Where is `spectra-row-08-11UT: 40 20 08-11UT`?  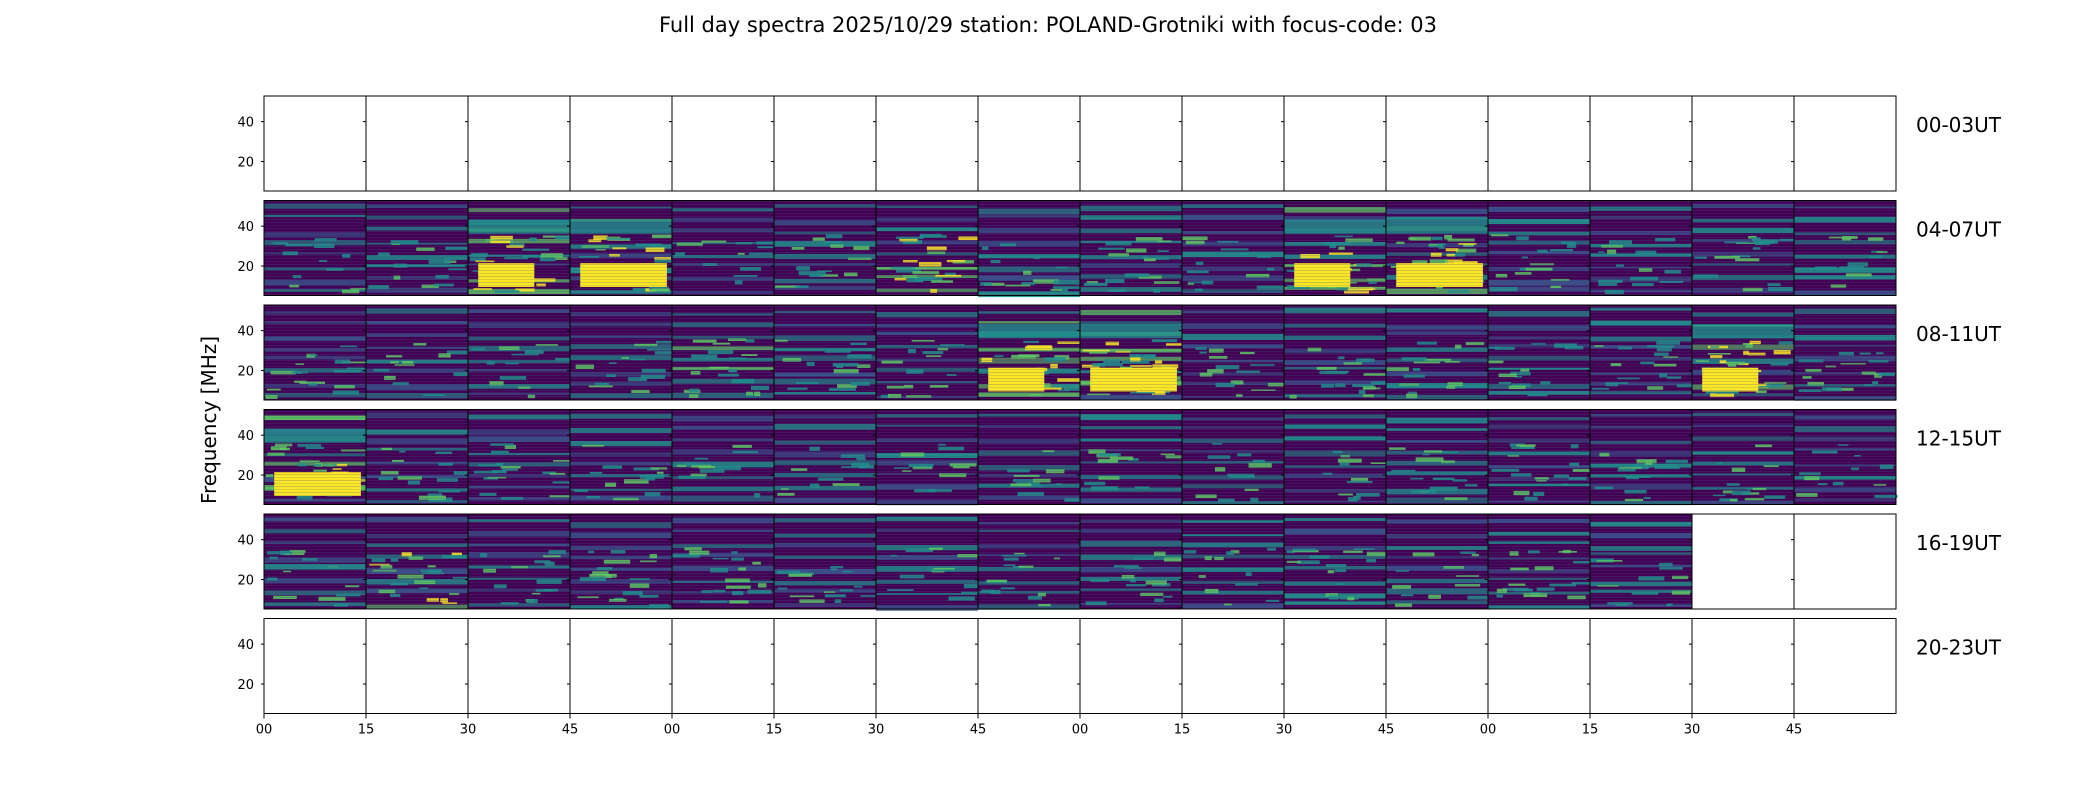 spectra-row-08-11UT: 40 20 08-11UT is located at coordinates (1119, 352).